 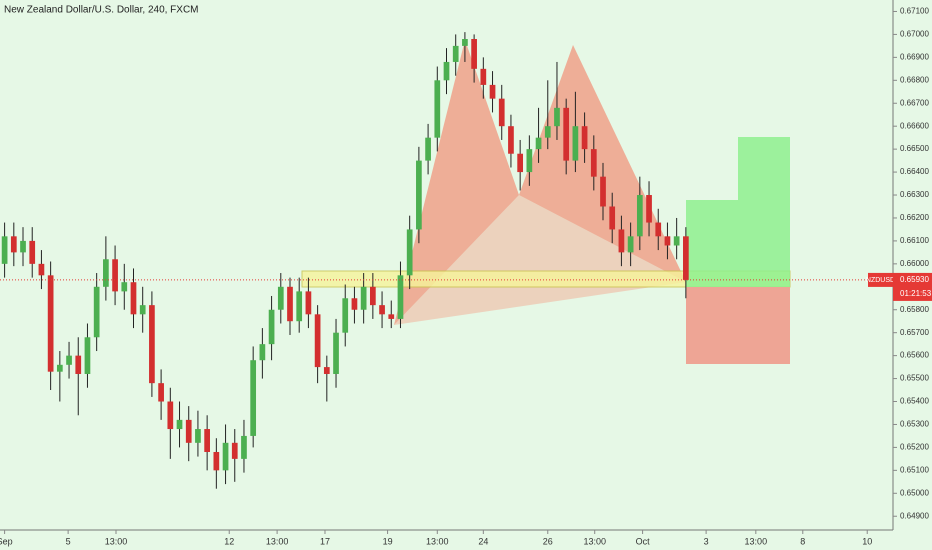 What do you see at coordinates (914, 401) in the screenshot?
I see `y-tick-label: 0.65400` at bounding box center [914, 401].